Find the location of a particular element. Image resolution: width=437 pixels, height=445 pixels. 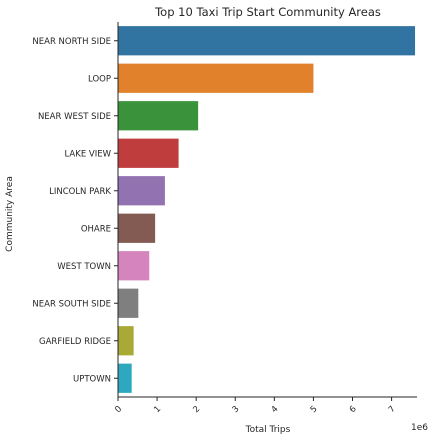

x-tick-label: 6 is located at coordinates (353, 409).